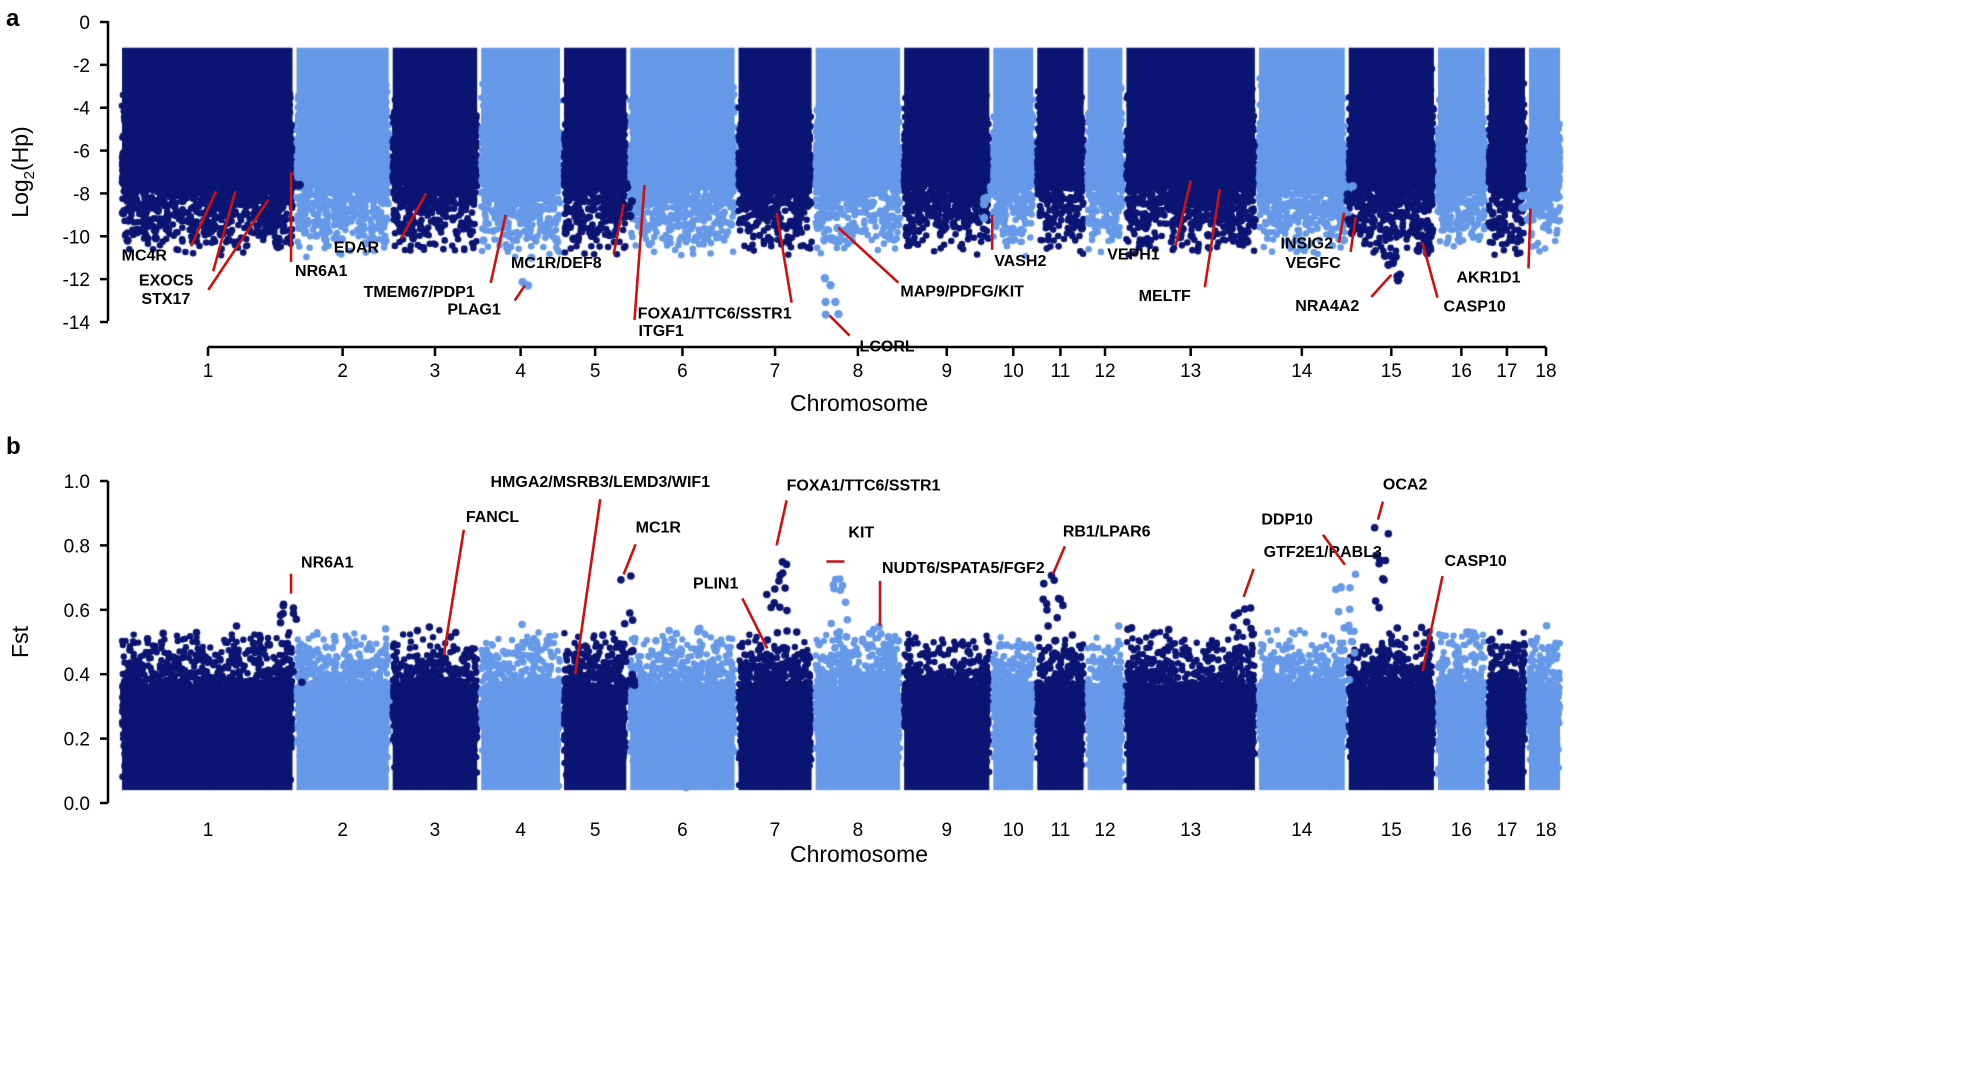  What do you see at coordinates (435, 371) in the screenshot?
I see `panel-a-x-tick-label: 3` at bounding box center [435, 371].